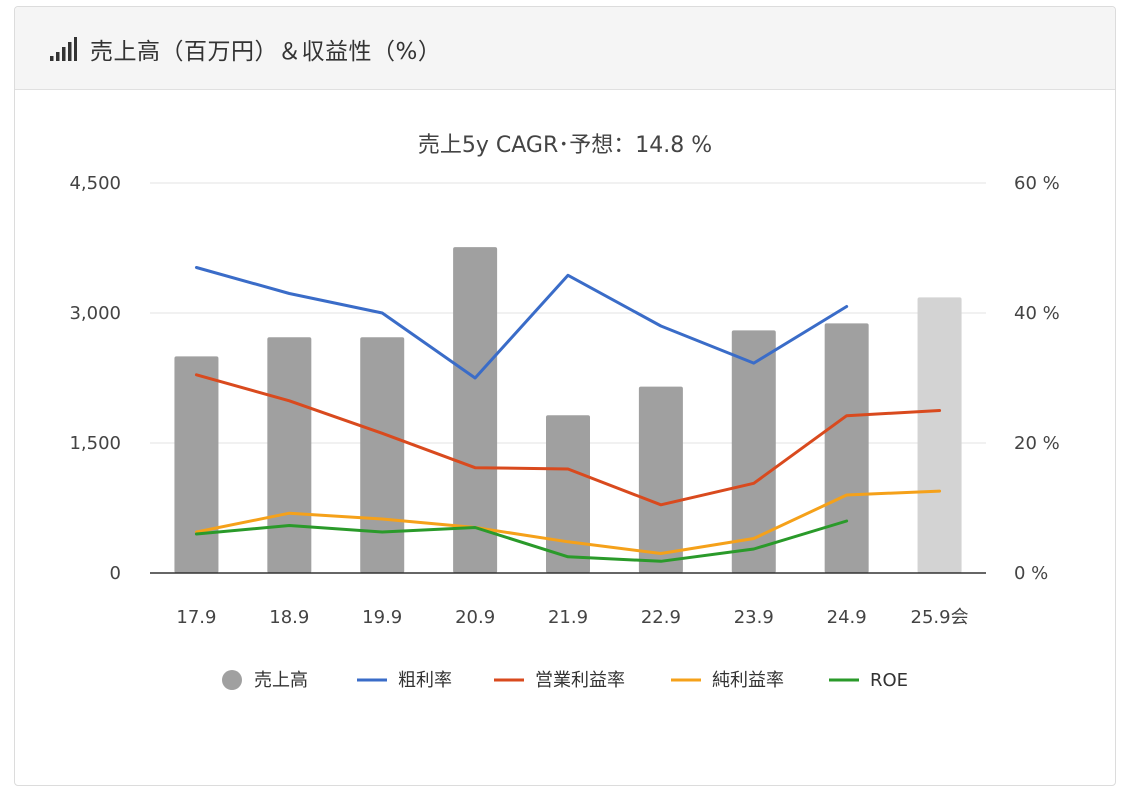  What do you see at coordinates (1037, 183) in the screenshot?
I see `right-tick-label: 60 %` at bounding box center [1037, 183].